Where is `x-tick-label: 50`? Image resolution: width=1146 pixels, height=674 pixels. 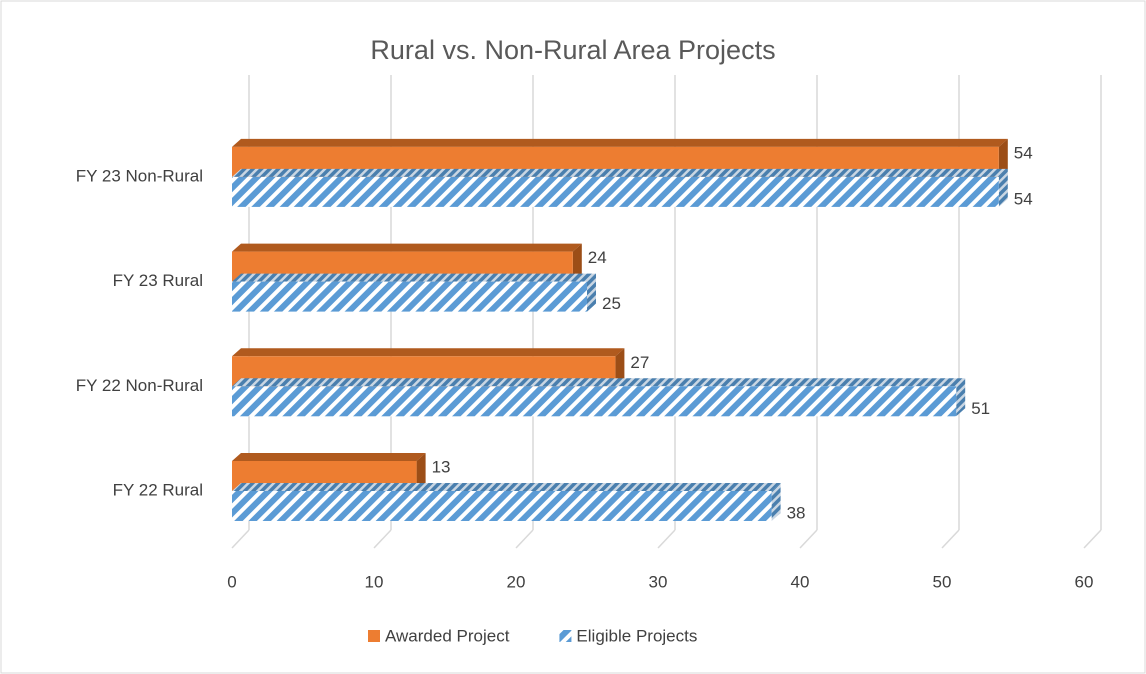 x-tick-label: 50 is located at coordinates (942, 581).